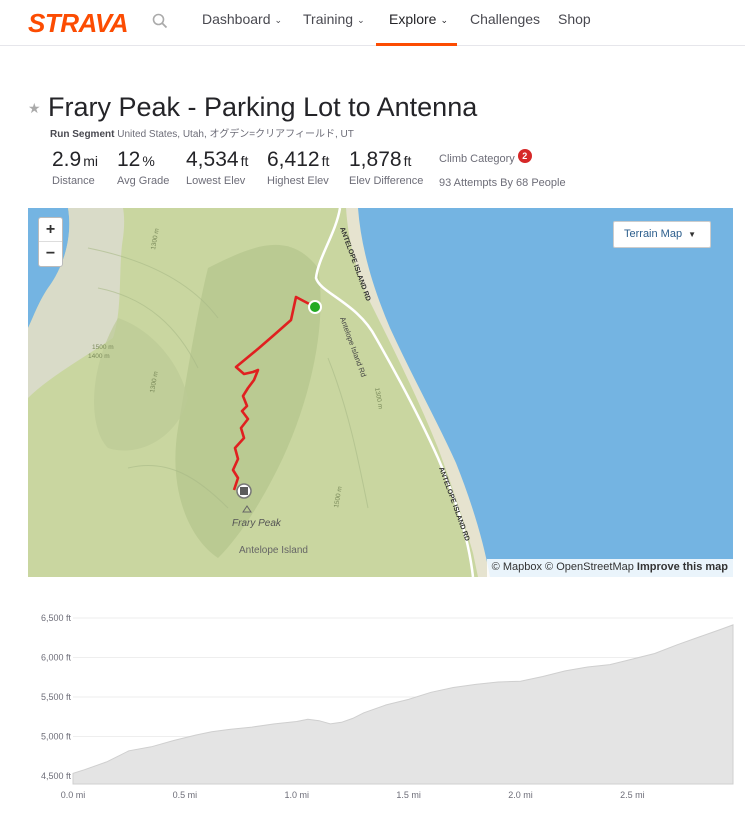 This screenshot has width=745, height=828. What do you see at coordinates (78, 23) in the screenshot?
I see `strava-logo: STRAVA` at bounding box center [78, 23].